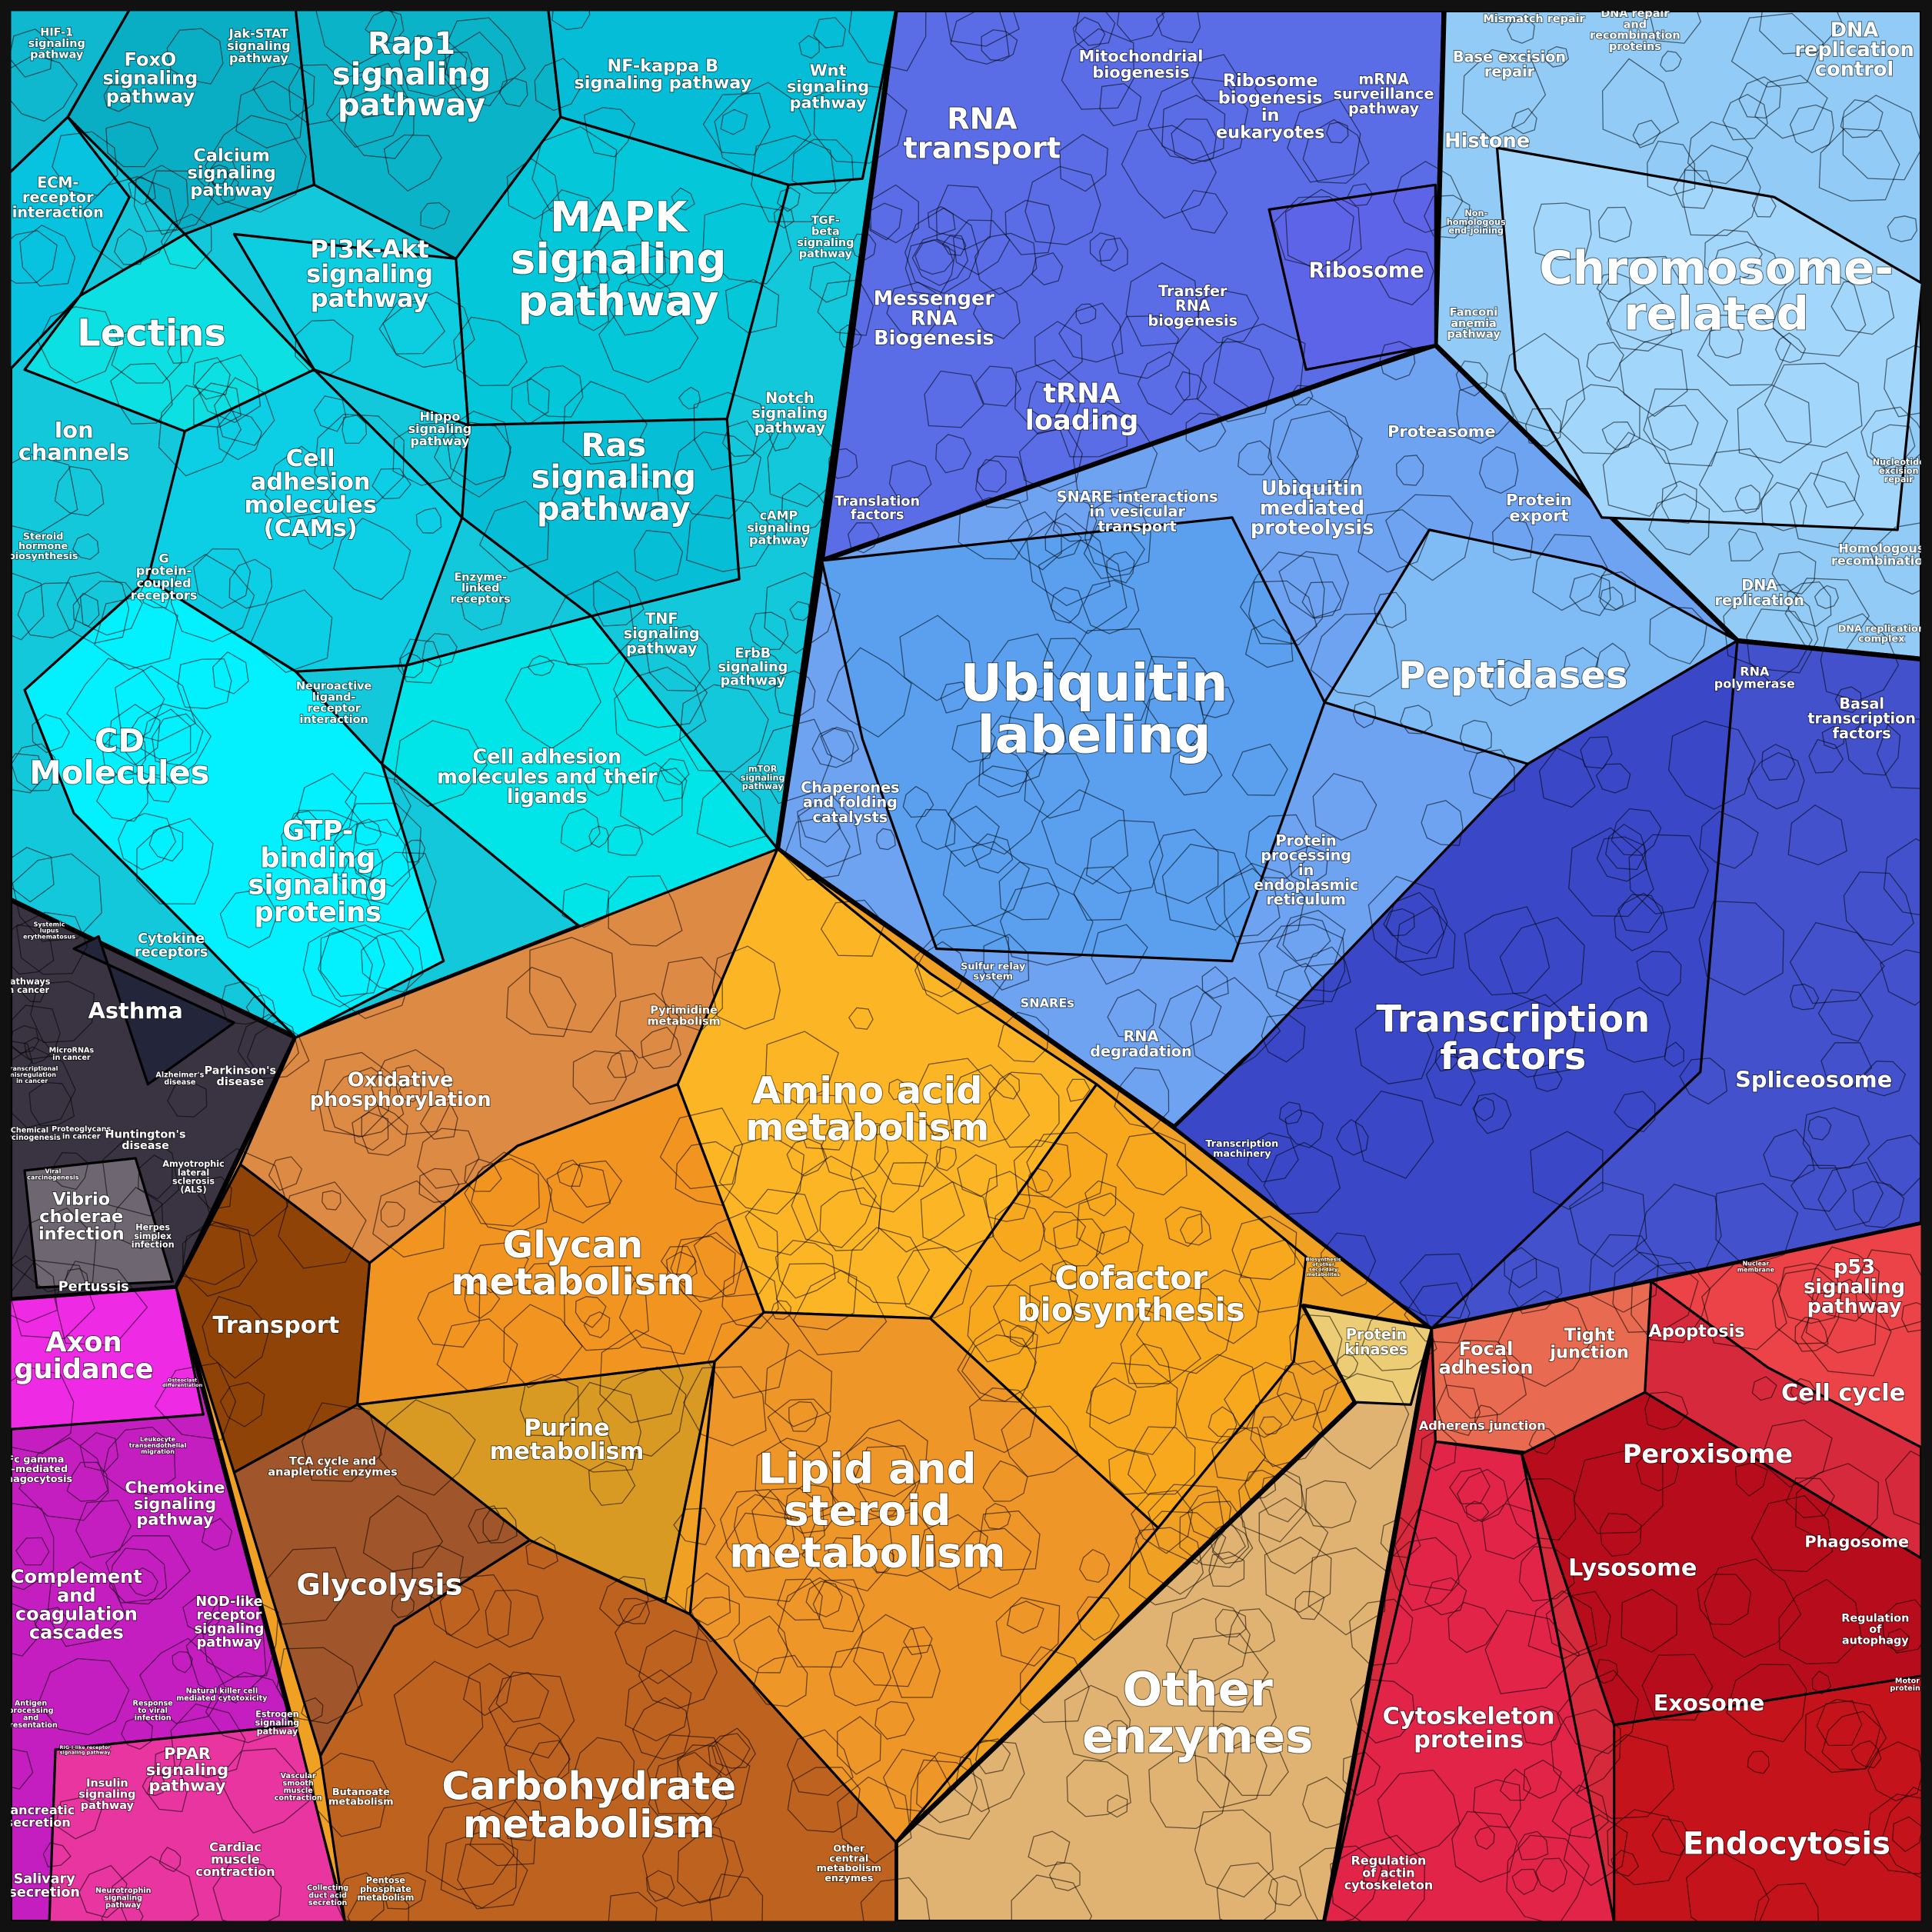 This screenshot has height=1932, width=1932. What do you see at coordinates (153, 1010) in the screenshot?
I see `subregion-asthma` at bounding box center [153, 1010].